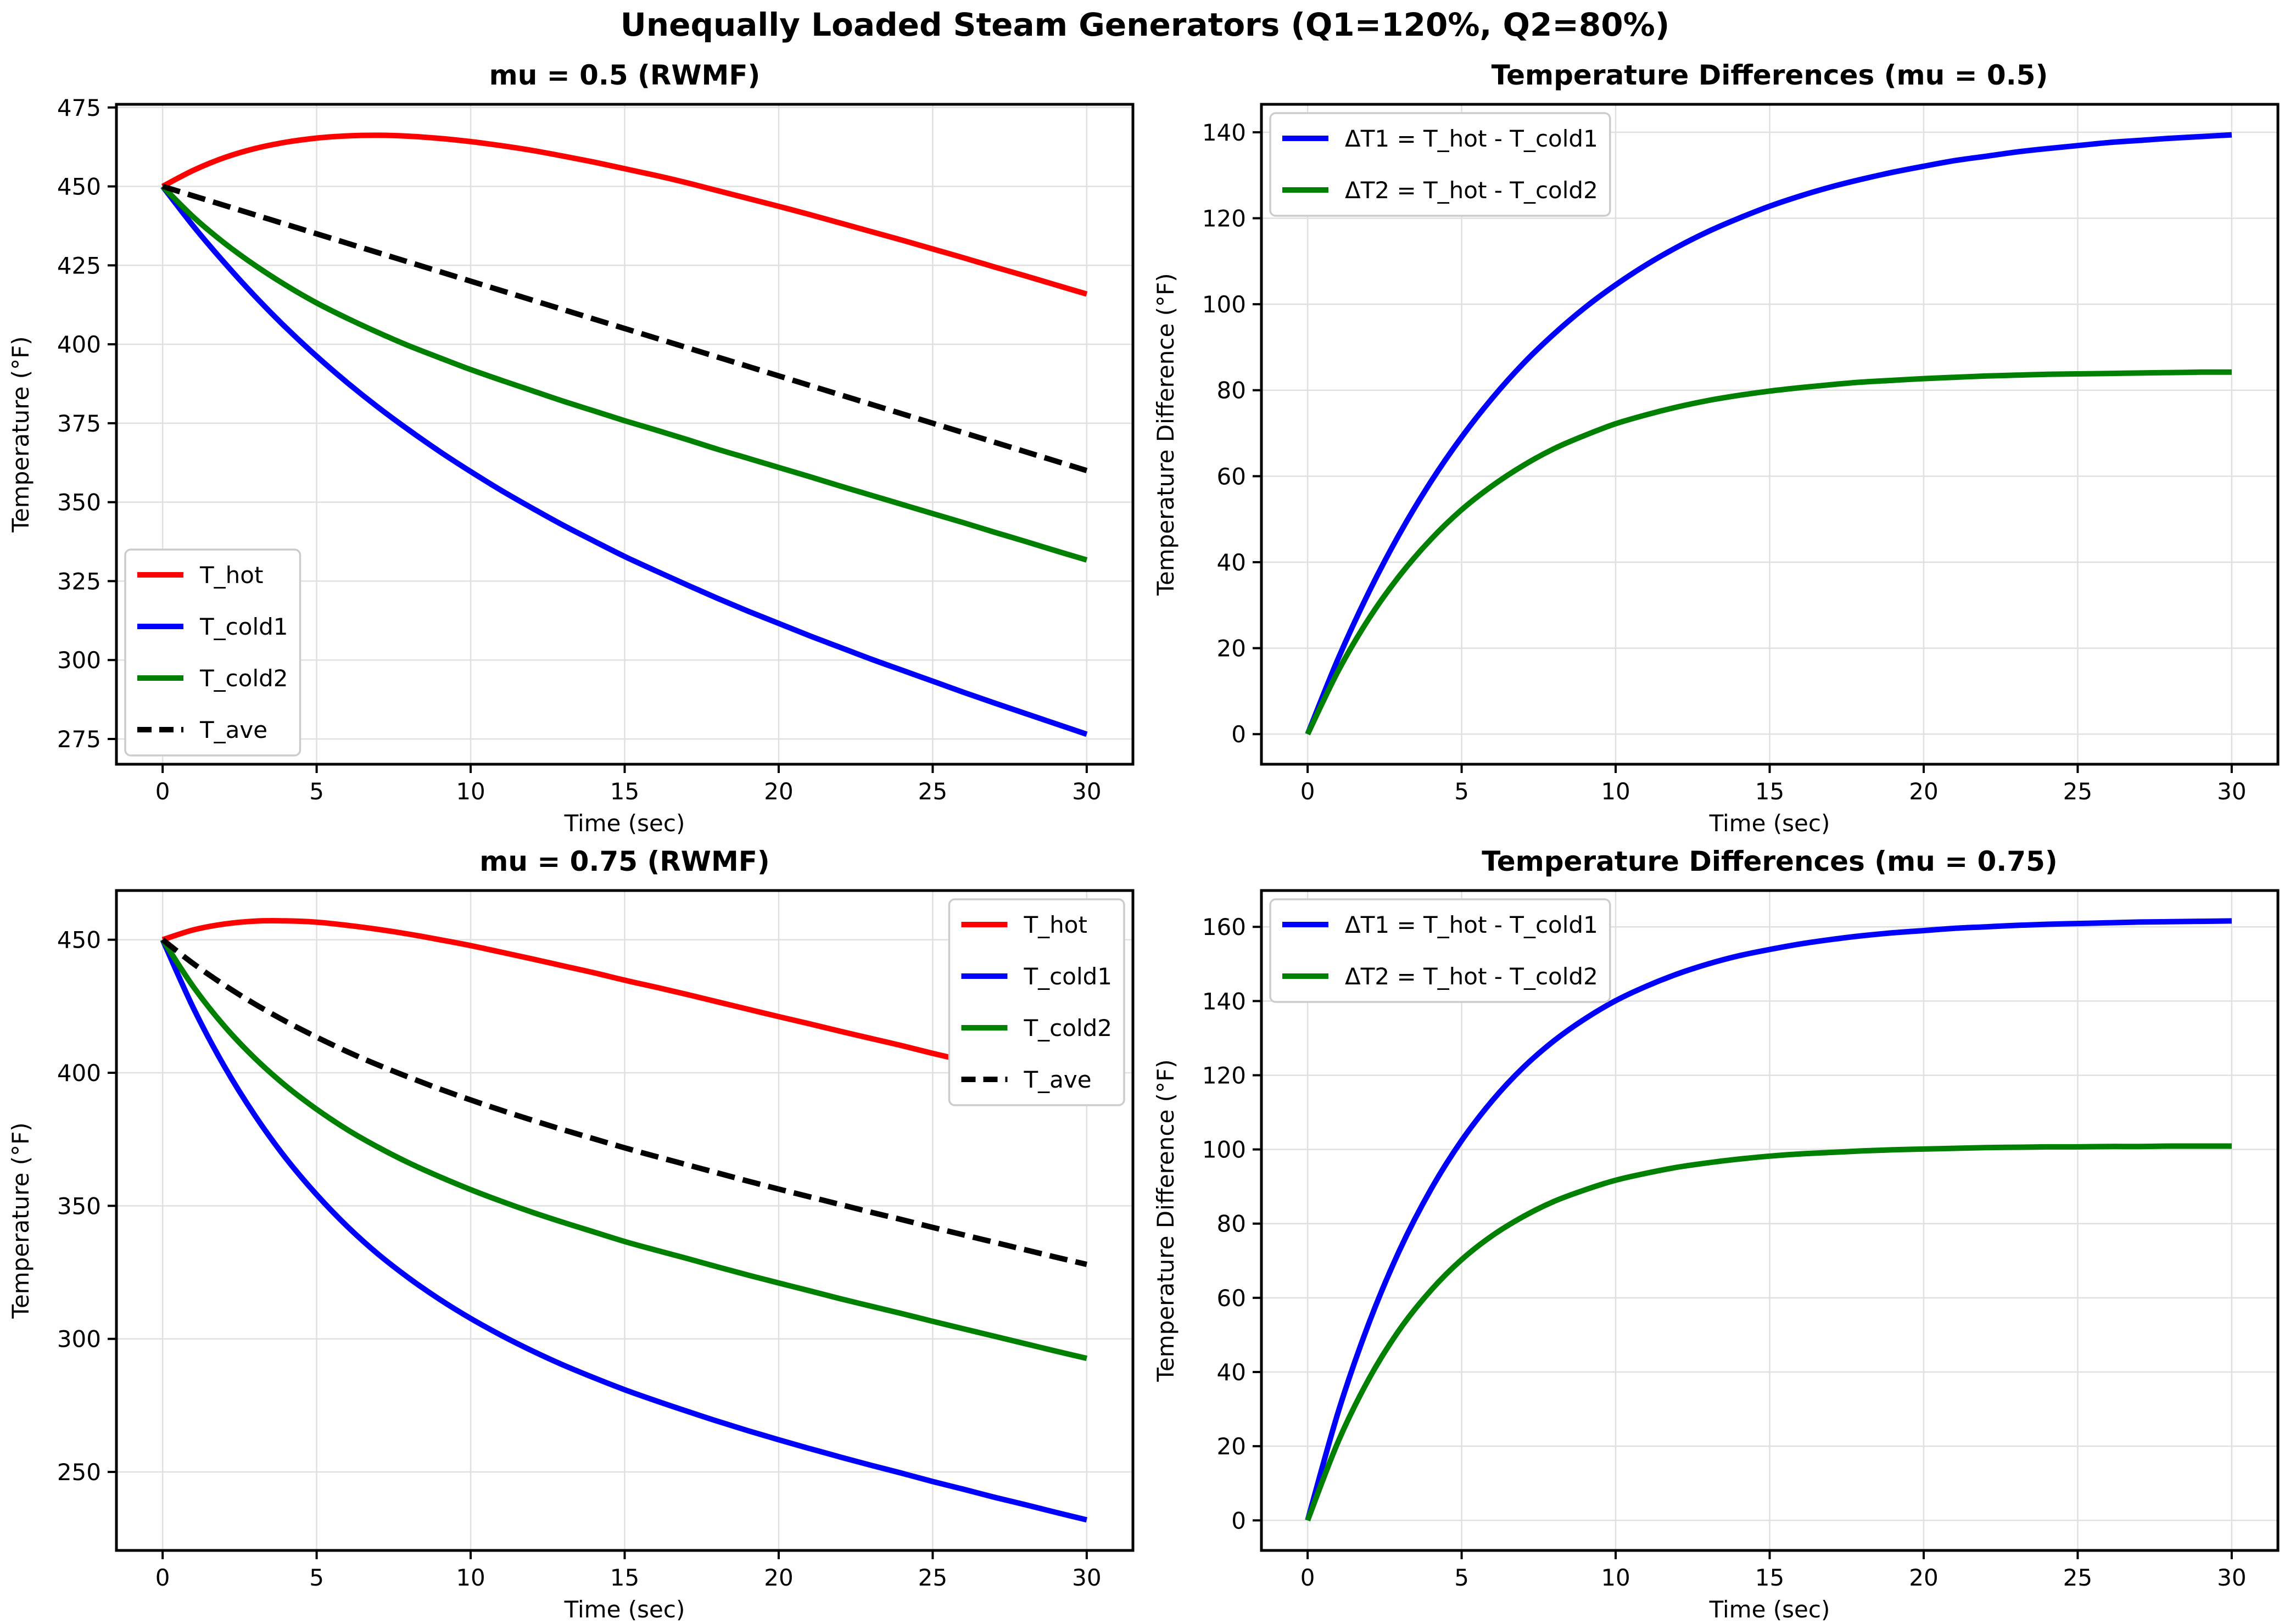  What do you see at coordinates (79, 1473) in the screenshot?
I see `y-tick-label: 250` at bounding box center [79, 1473].